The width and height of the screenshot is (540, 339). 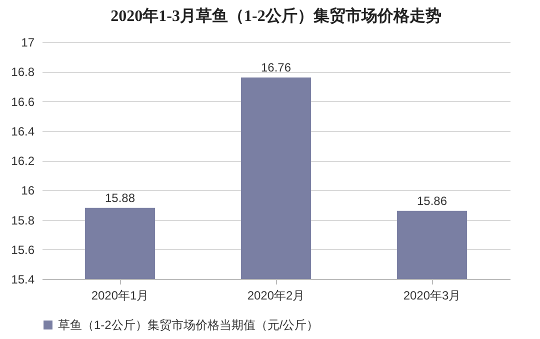 What do you see at coordinates (276, 16) in the screenshot?
I see `chart-title: 2020年1-3月草鱼（1-2公斤）集贸市场价格走势` at bounding box center [276, 16].